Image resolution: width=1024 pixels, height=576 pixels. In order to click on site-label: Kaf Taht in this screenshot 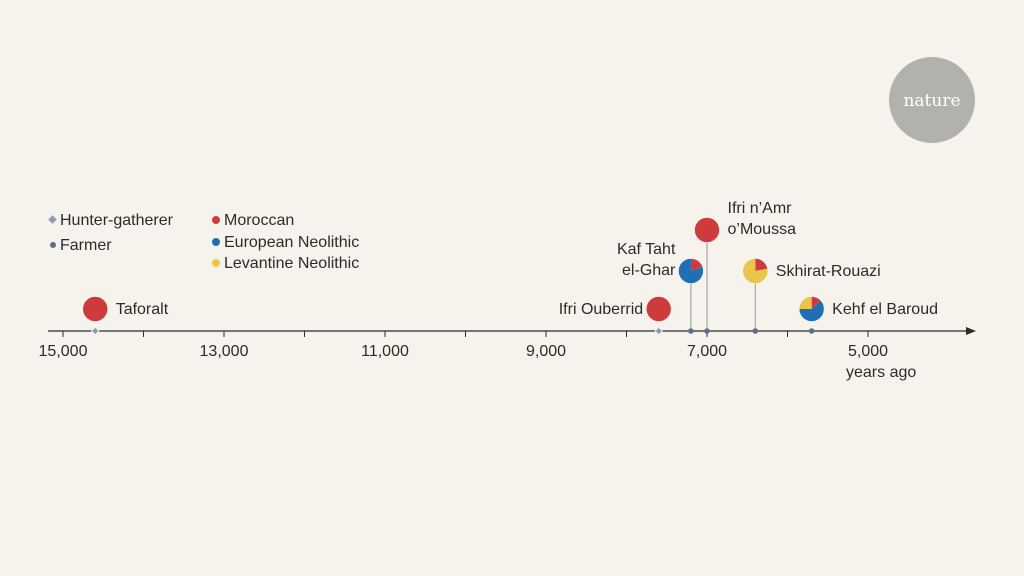, I will do `click(646, 249)`.